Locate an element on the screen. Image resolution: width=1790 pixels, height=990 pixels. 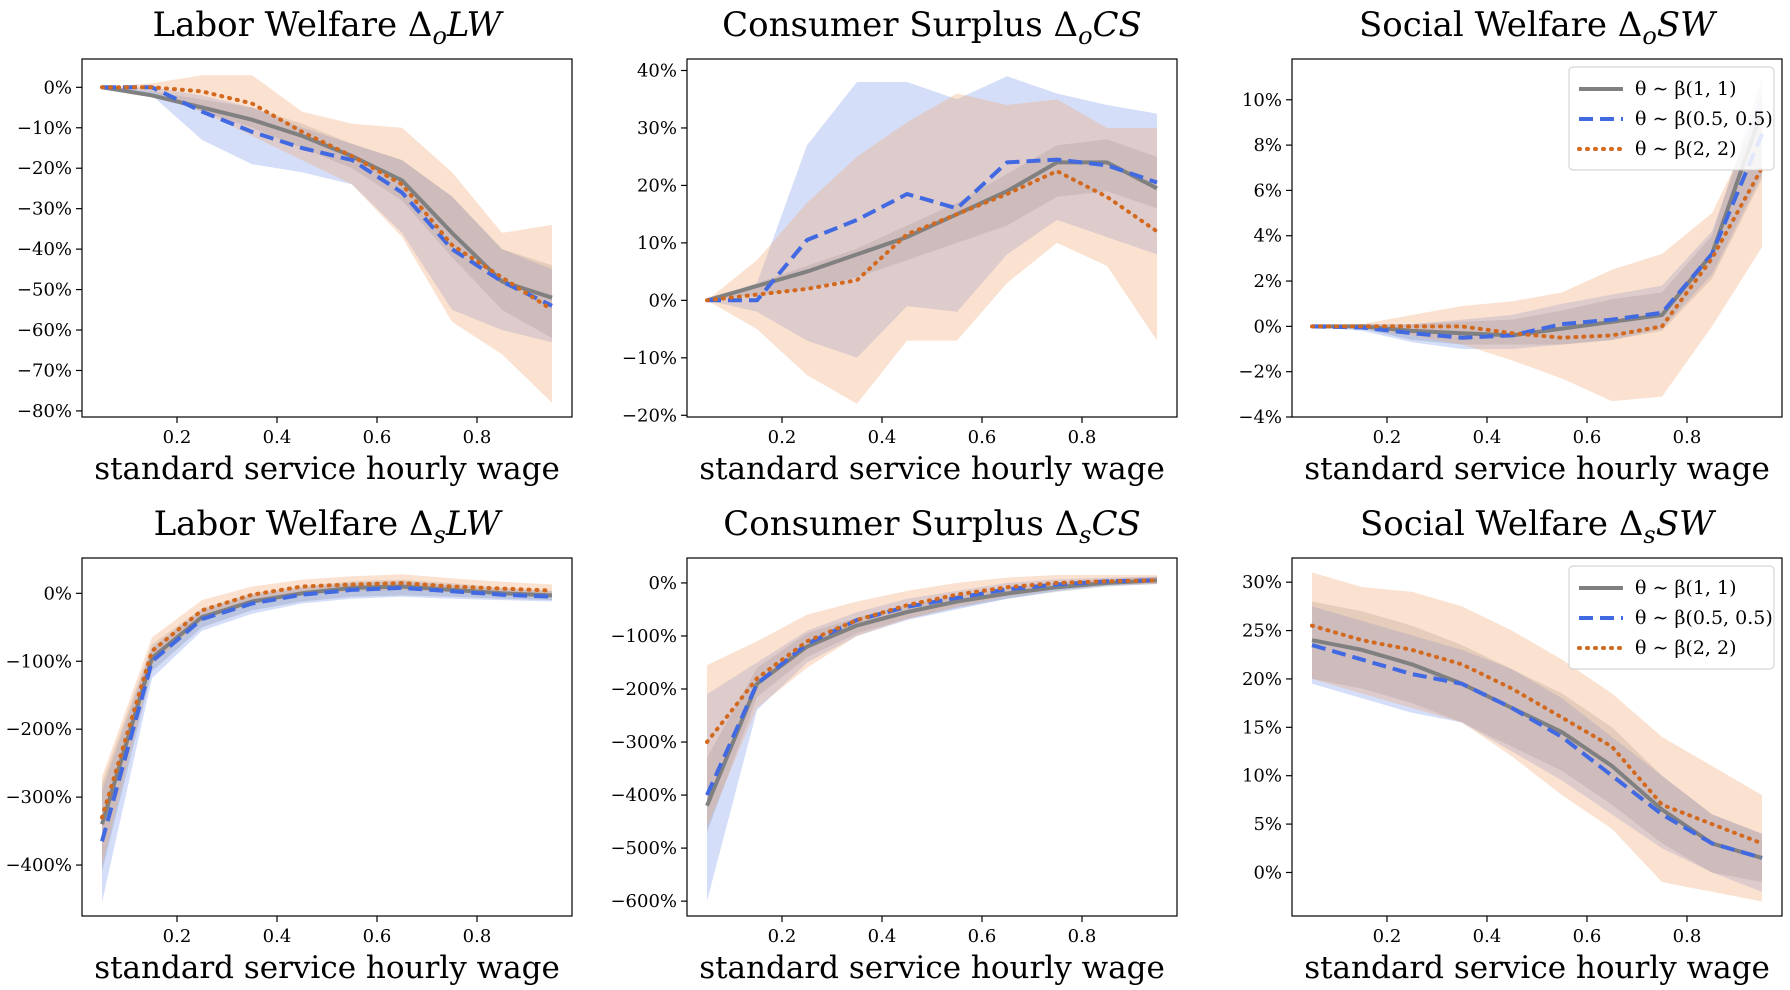
y-tick-label: −40% is located at coordinates (44, 249).